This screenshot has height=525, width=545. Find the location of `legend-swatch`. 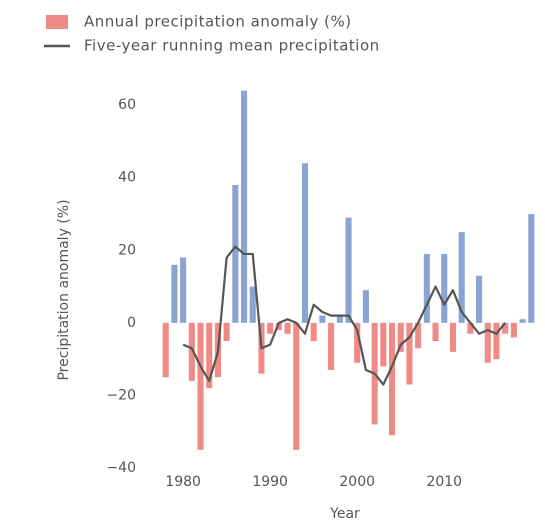

legend-swatch is located at coordinates (57, 22).